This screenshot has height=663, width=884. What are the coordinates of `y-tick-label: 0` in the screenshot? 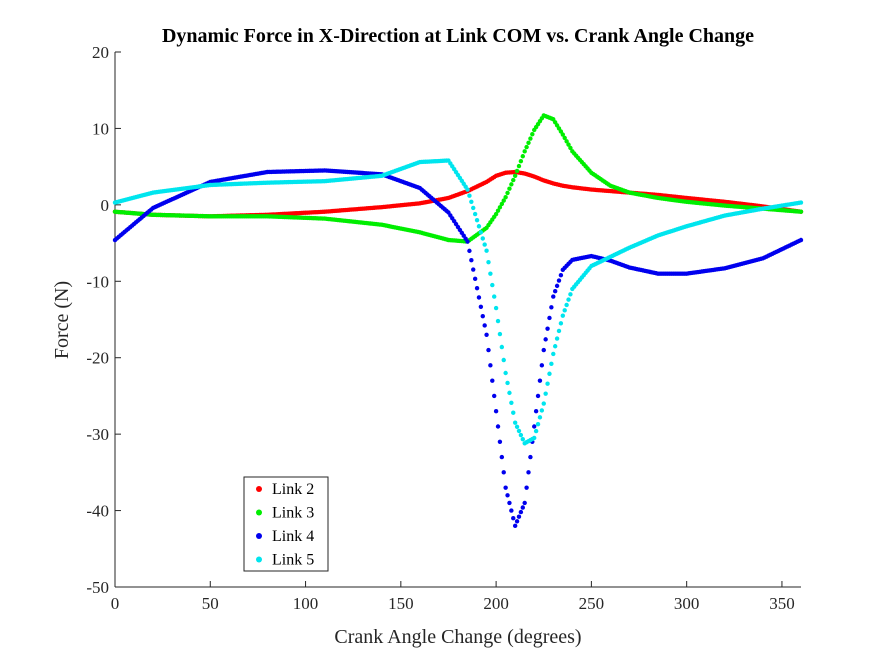 It's located at (105, 205).